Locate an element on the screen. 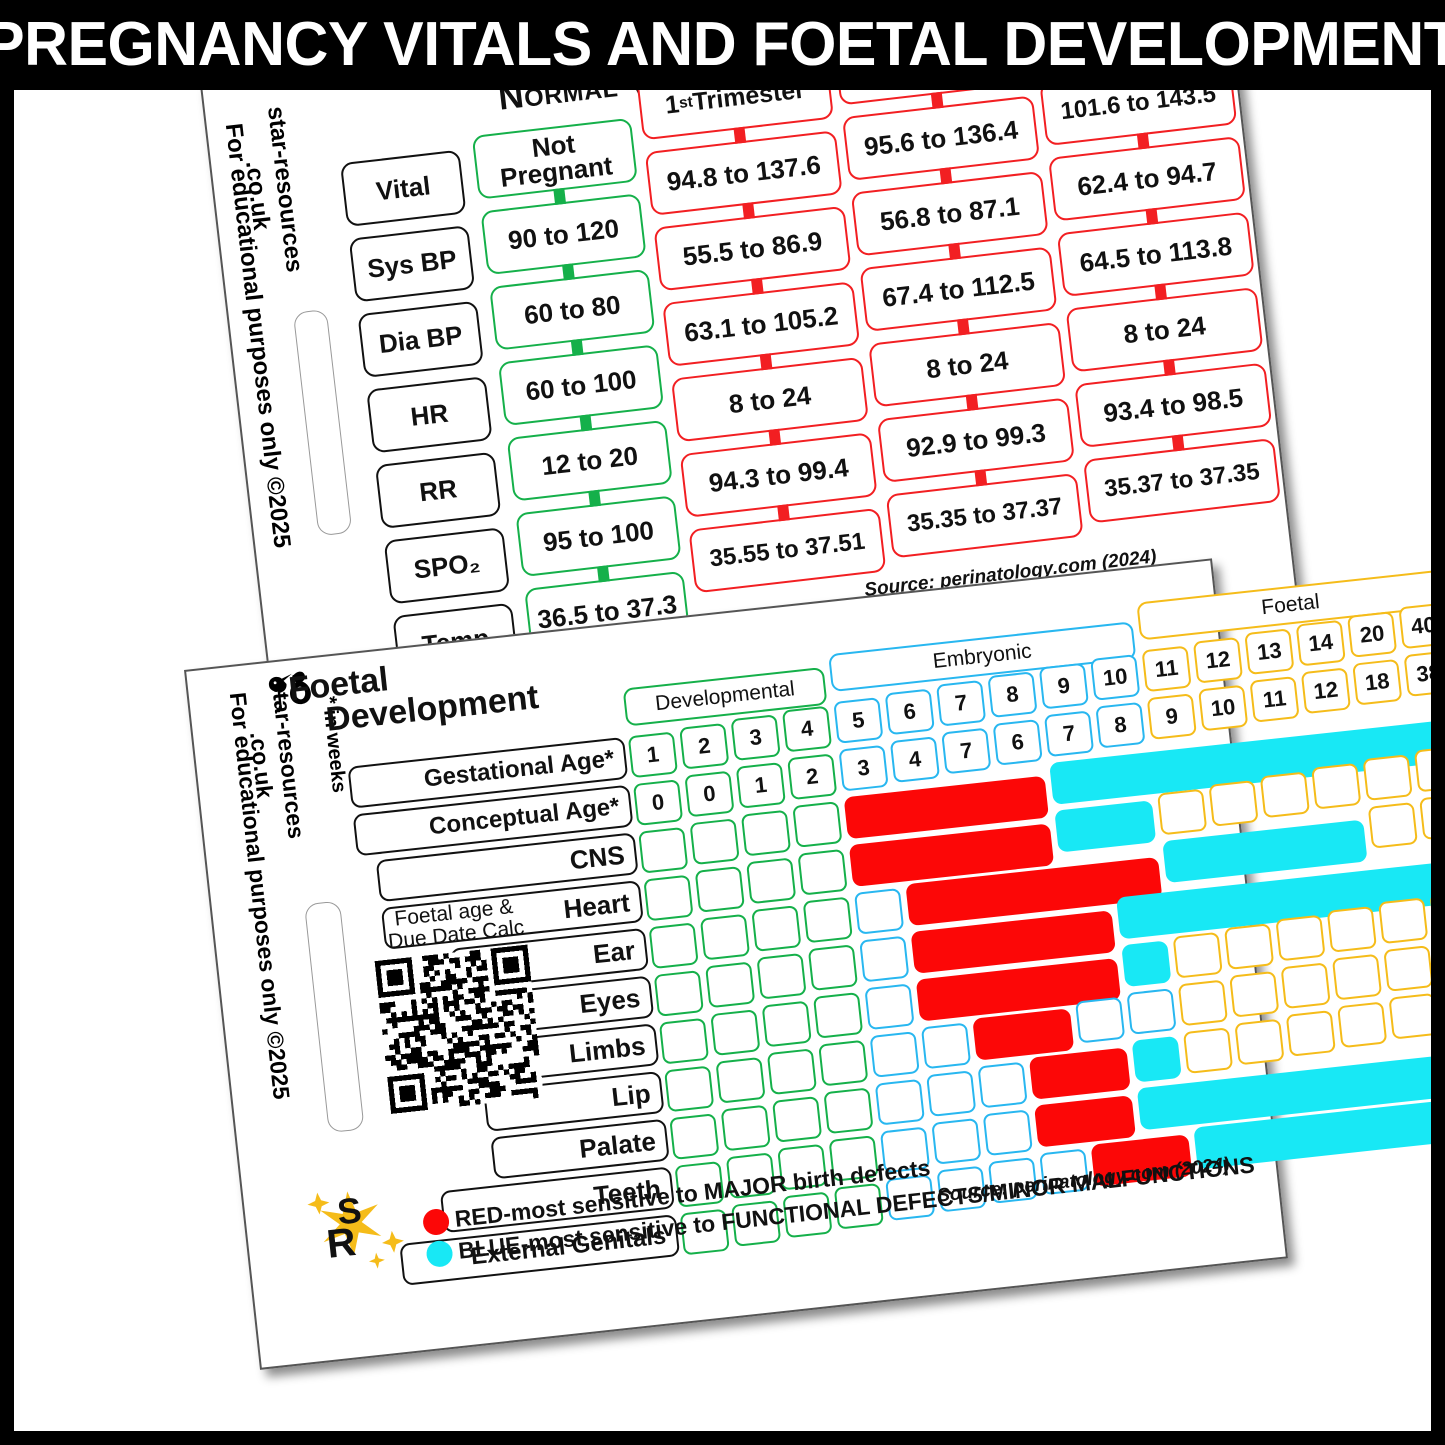  qr-code-icon is located at coordinates (459, 1031).